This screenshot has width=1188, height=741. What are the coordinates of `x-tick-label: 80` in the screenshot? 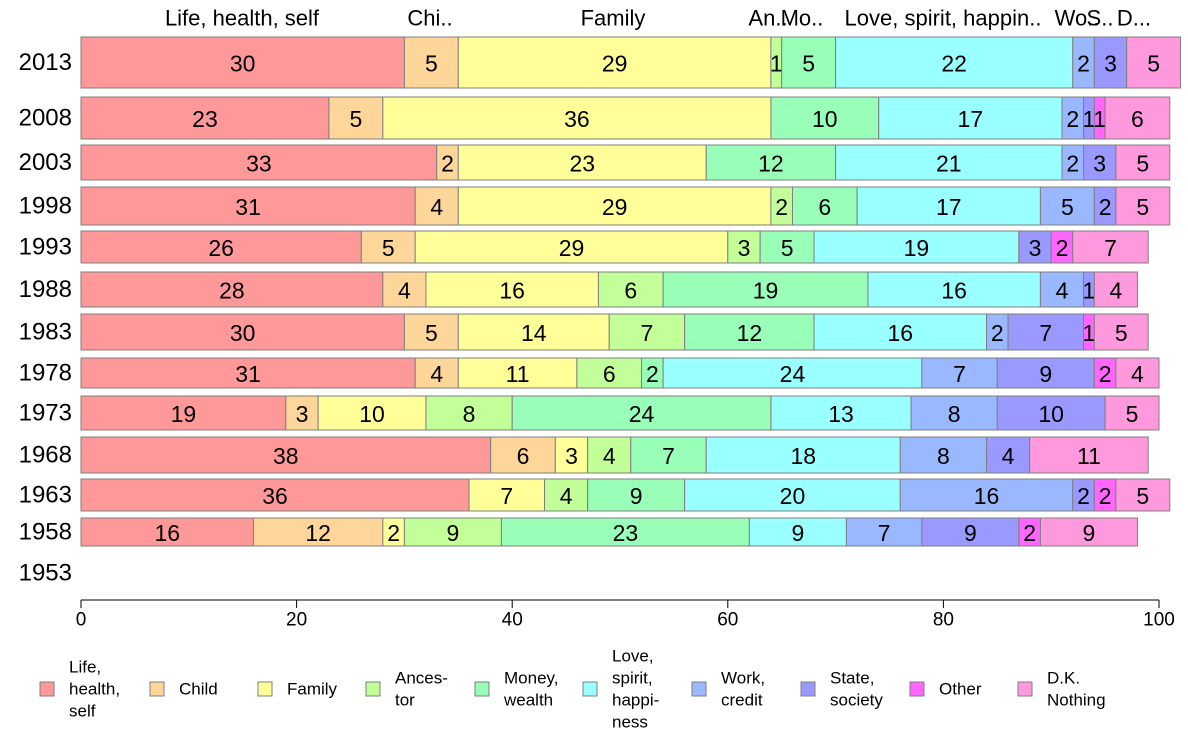 It's located at (943, 620).